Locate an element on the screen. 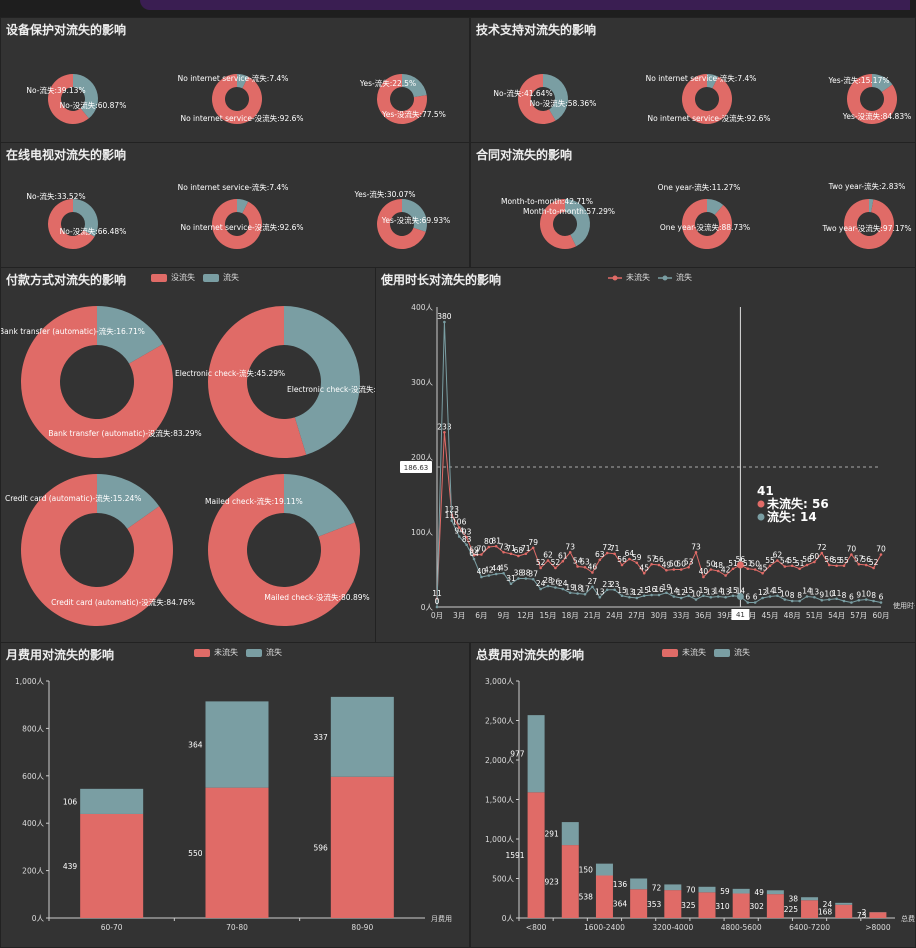 Image resolution: width=916 pixels, height=948 pixels. pie-label: No-流失:41.64% is located at coordinates (522, 93).